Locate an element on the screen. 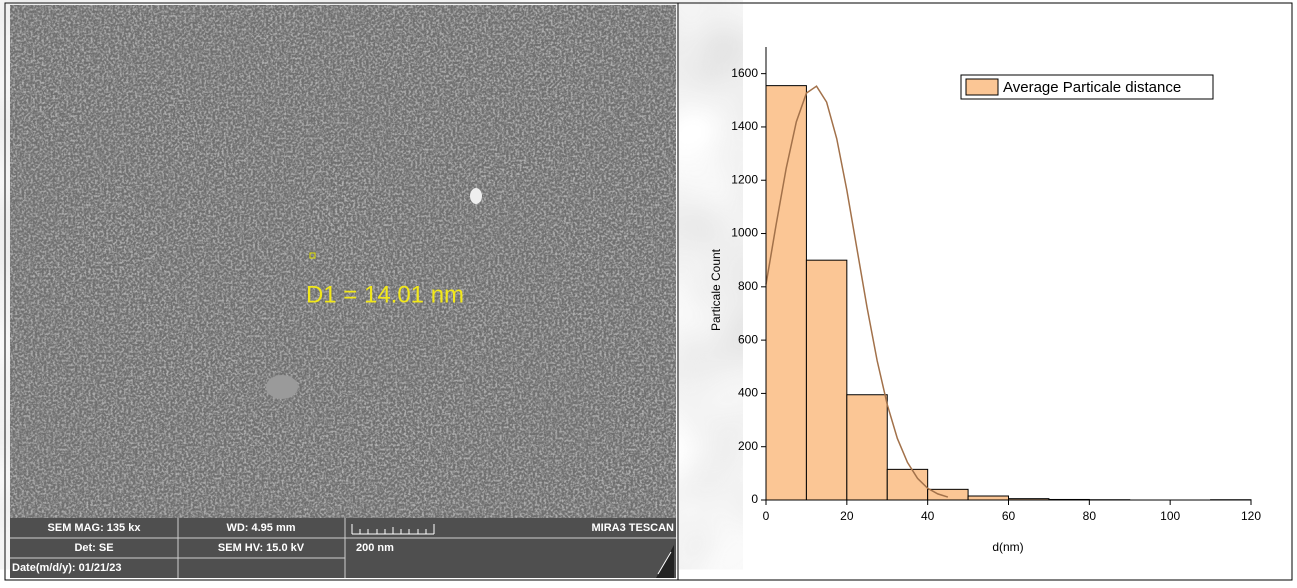 Image resolution: width=1297 pixels, height=588 pixels. y-tick-label: 600 is located at coordinates (748, 339).